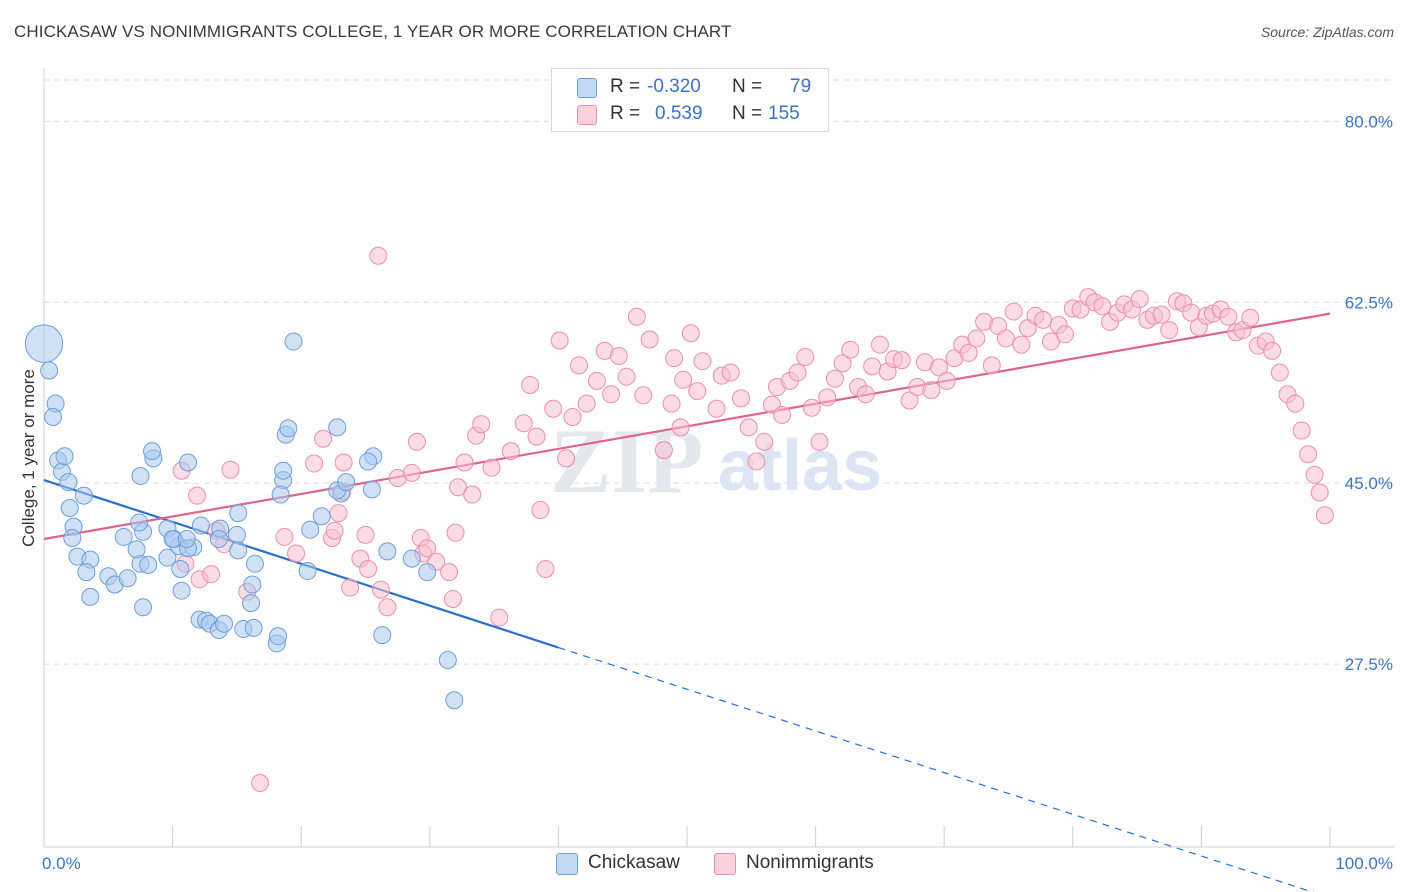 This screenshot has width=1406, height=892. Describe the element at coordinates (725, 864) in the screenshot. I see `bottom-legend-swatch-nonimmigrants` at that location.